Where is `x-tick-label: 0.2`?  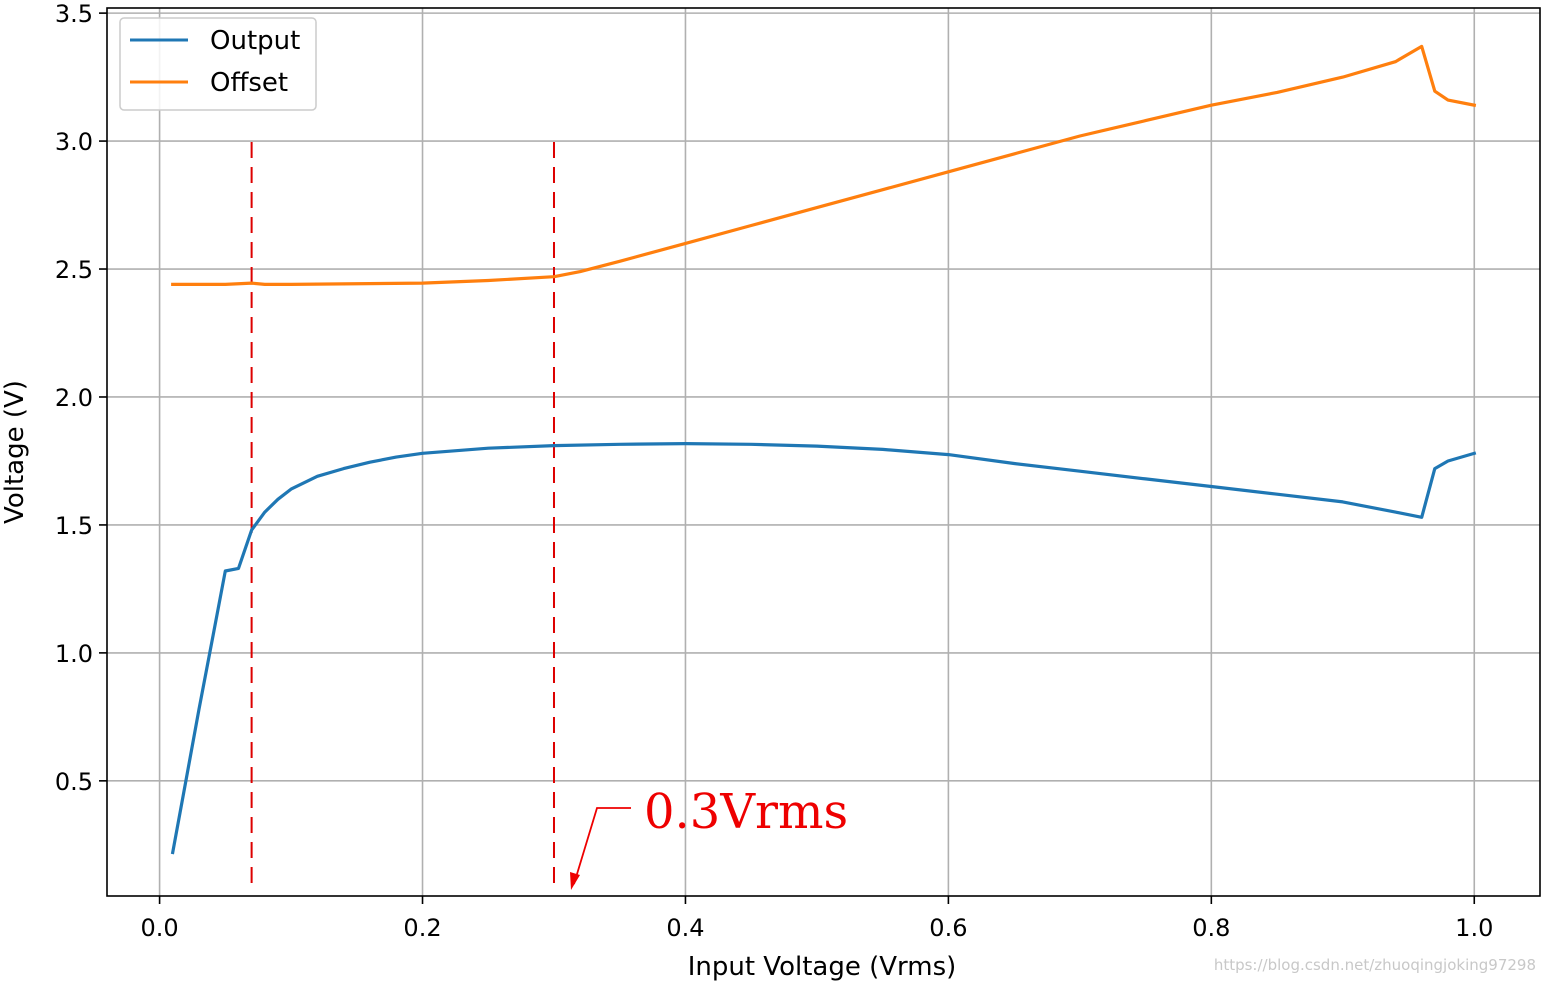
x-tick-label: 0.2 is located at coordinates (422, 928).